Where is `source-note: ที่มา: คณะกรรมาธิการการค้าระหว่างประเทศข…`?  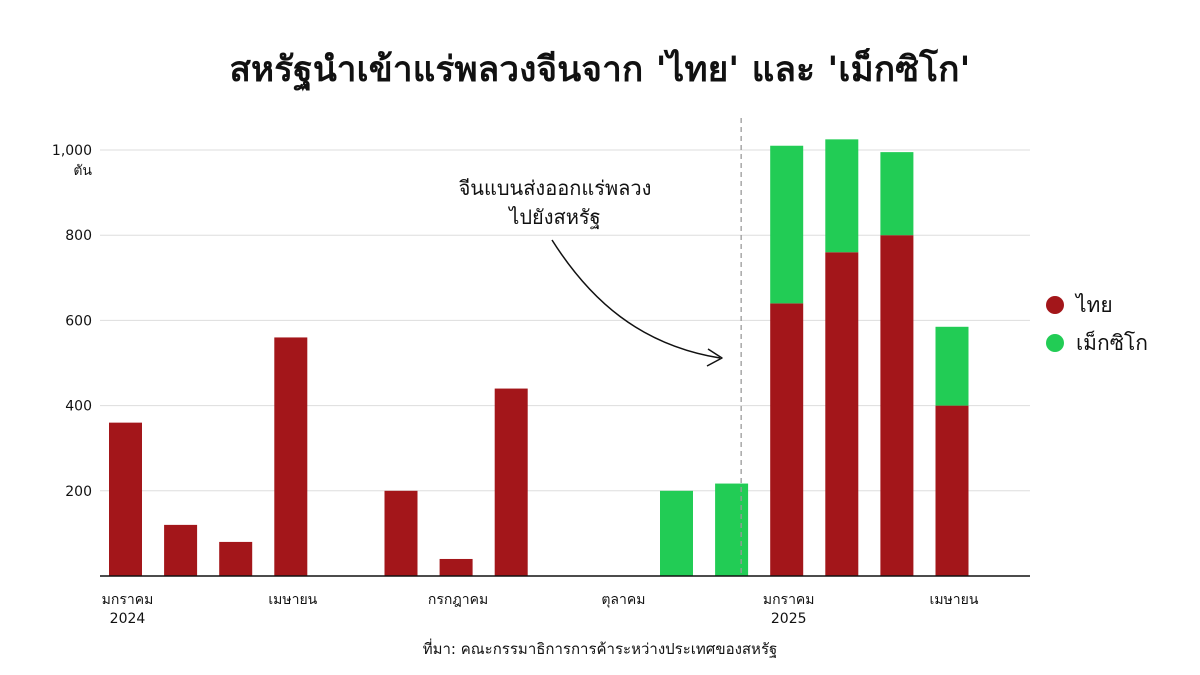 source-note: ที่มา: คณะกรรมาธิการการค้าระหว่างประเทศข… is located at coordinates (600, 649).